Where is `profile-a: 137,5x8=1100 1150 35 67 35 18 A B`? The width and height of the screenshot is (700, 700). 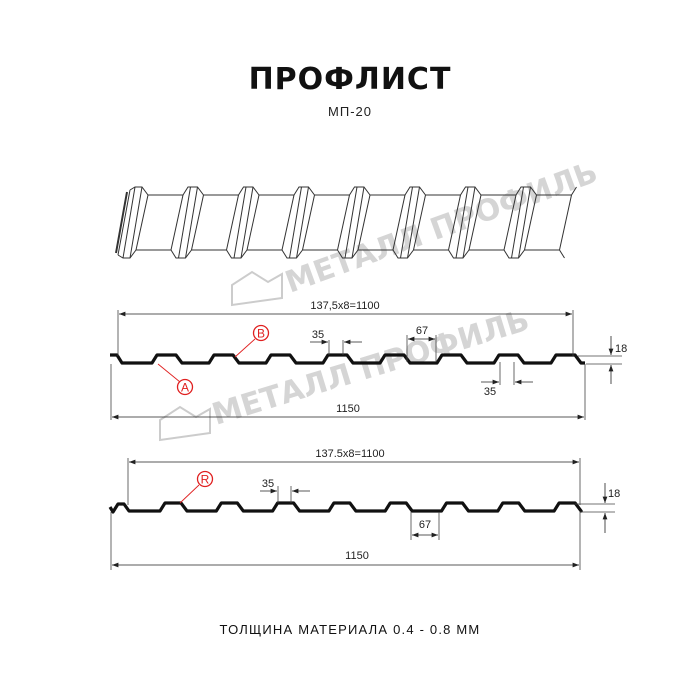 profile-a: 137,5x8=1100 1150 35 67 35 18 A B is located at coordinates (368, 360).